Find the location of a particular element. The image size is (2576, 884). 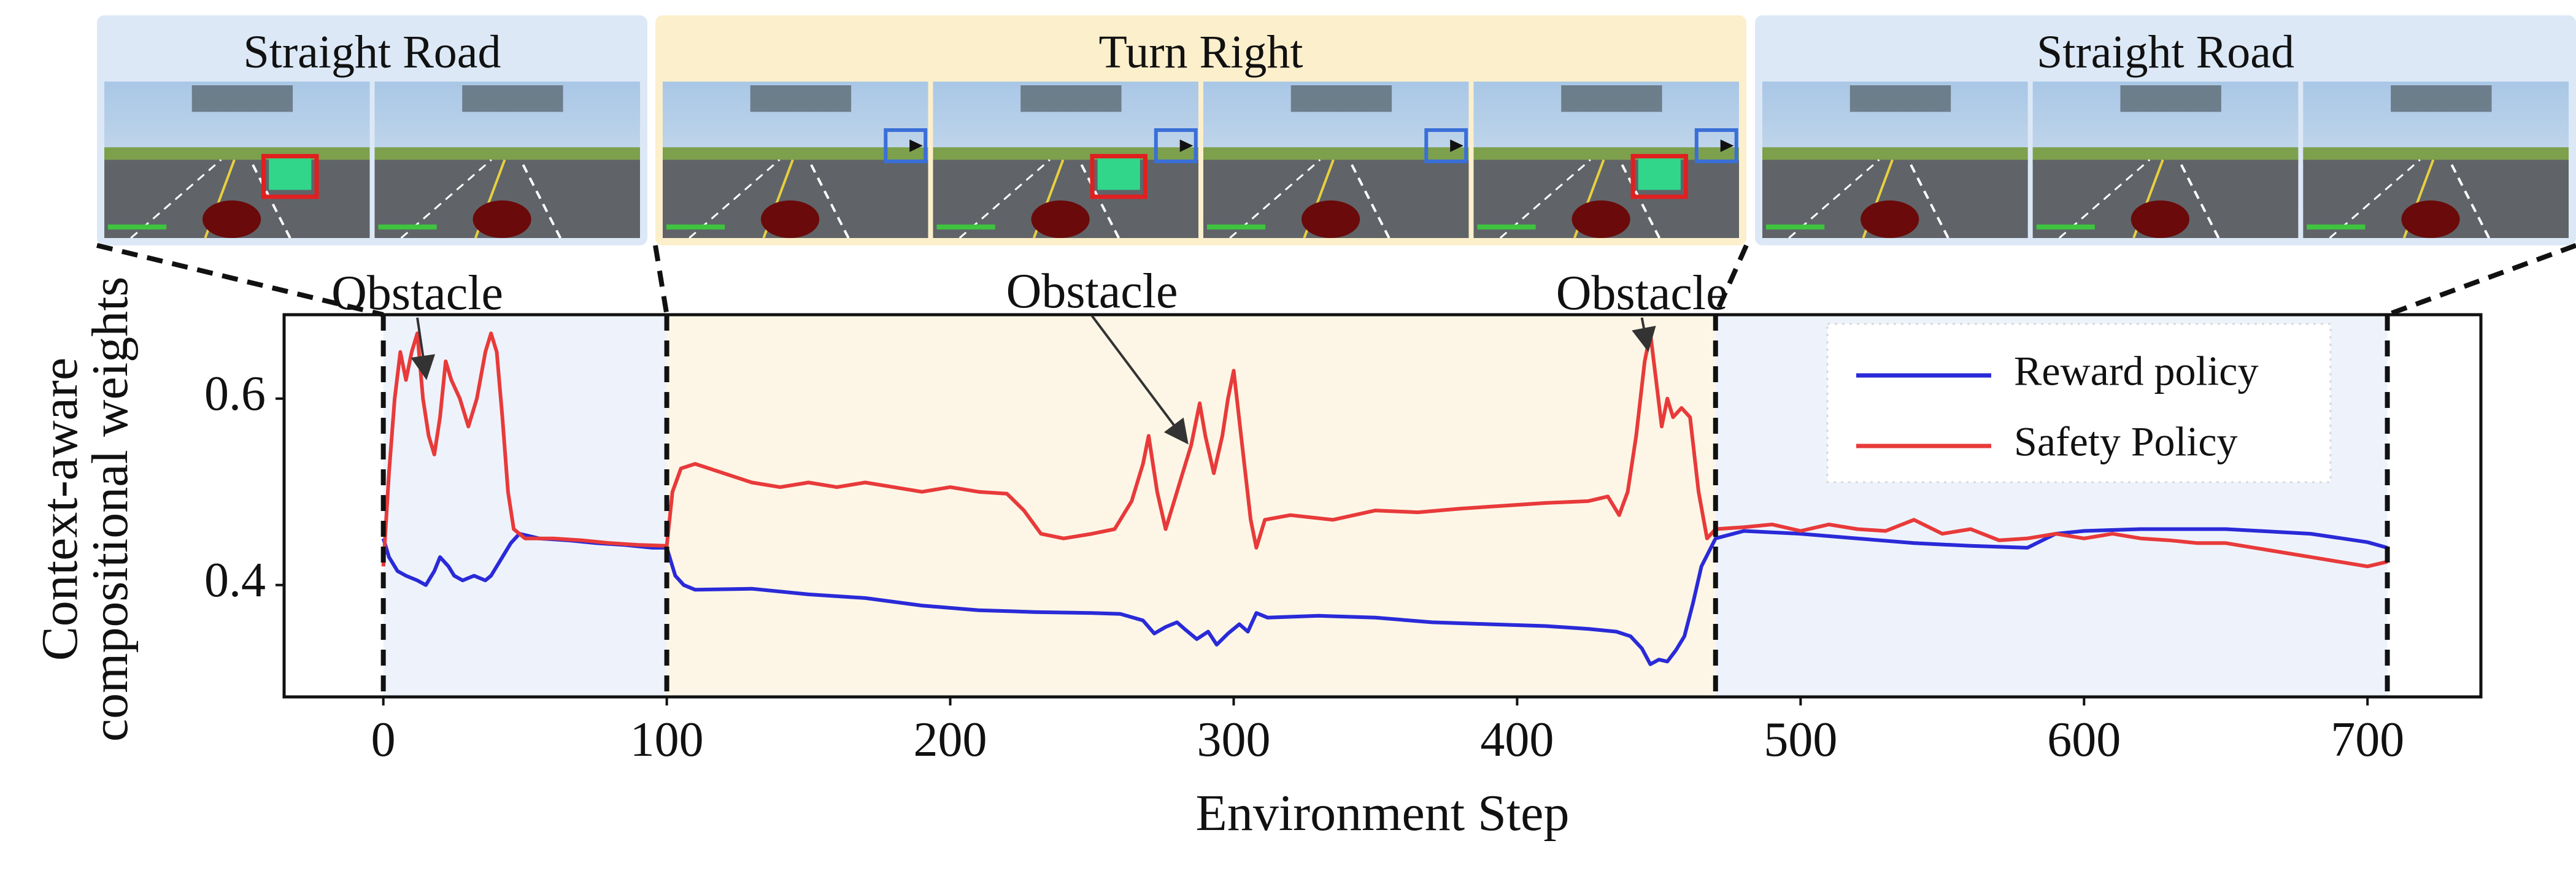

y-axis-label: Context-aware compositional weights is located at coordinates (85, 509).